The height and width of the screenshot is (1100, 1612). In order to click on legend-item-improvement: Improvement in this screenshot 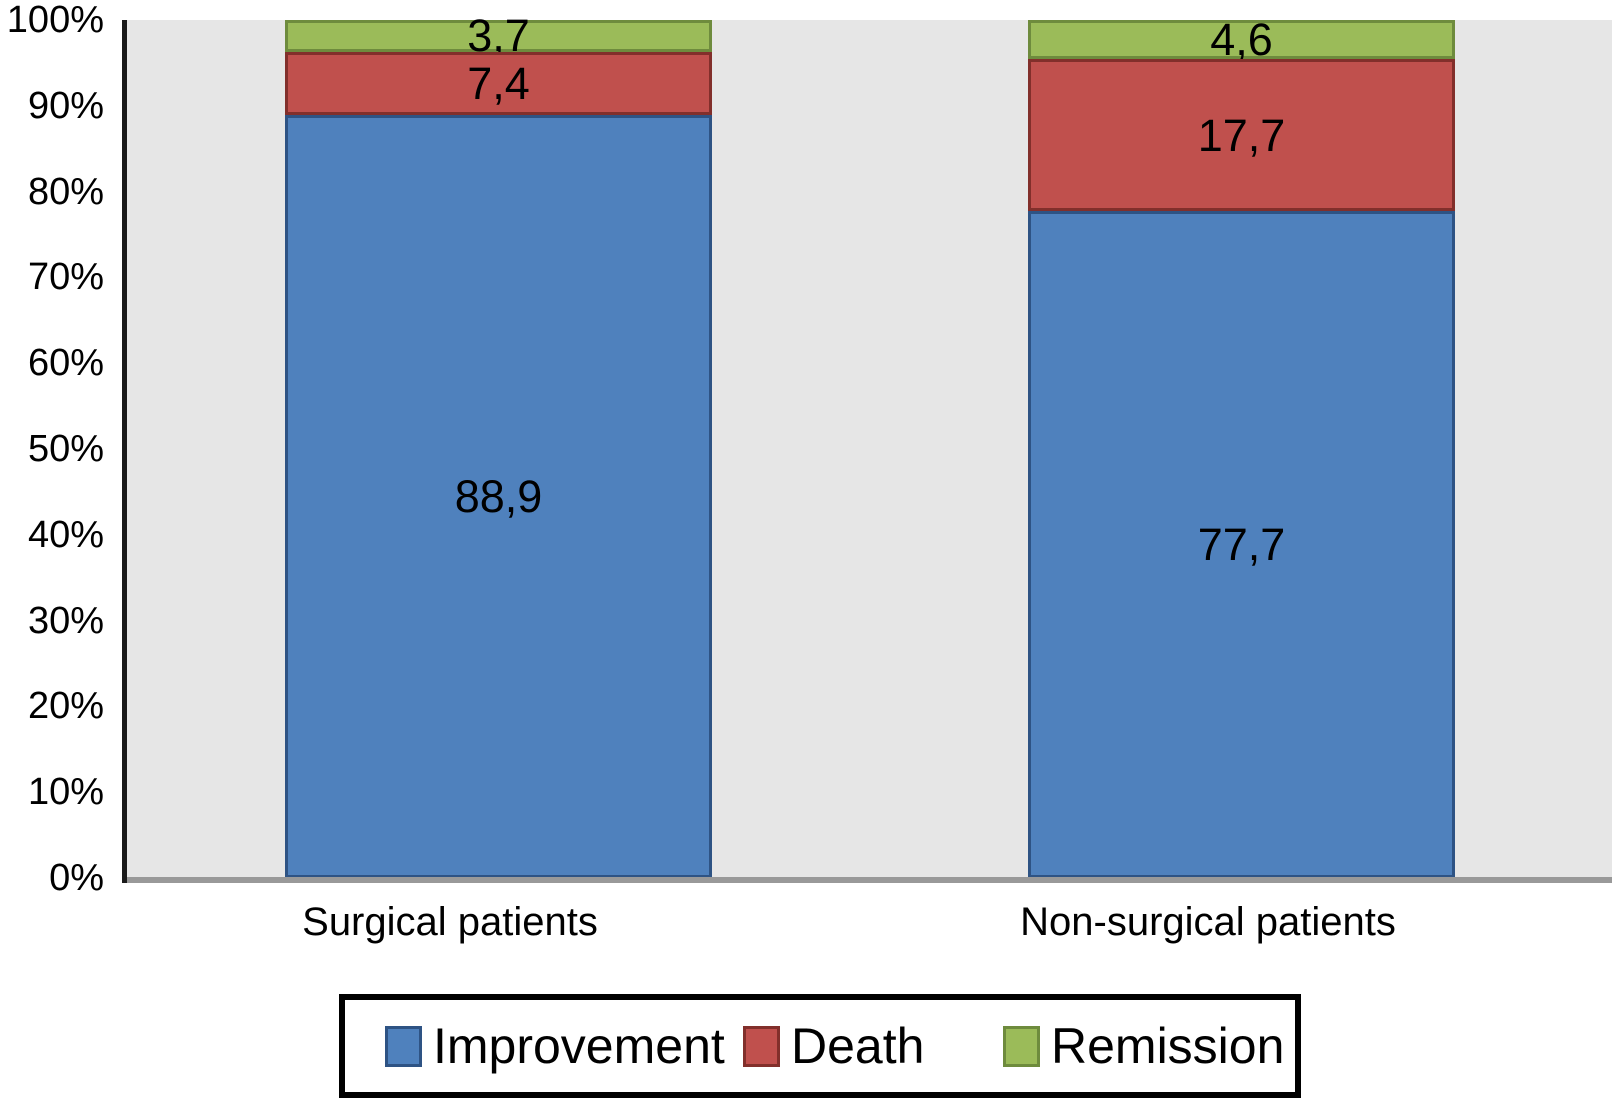, I will do `click(555, 1046)`.